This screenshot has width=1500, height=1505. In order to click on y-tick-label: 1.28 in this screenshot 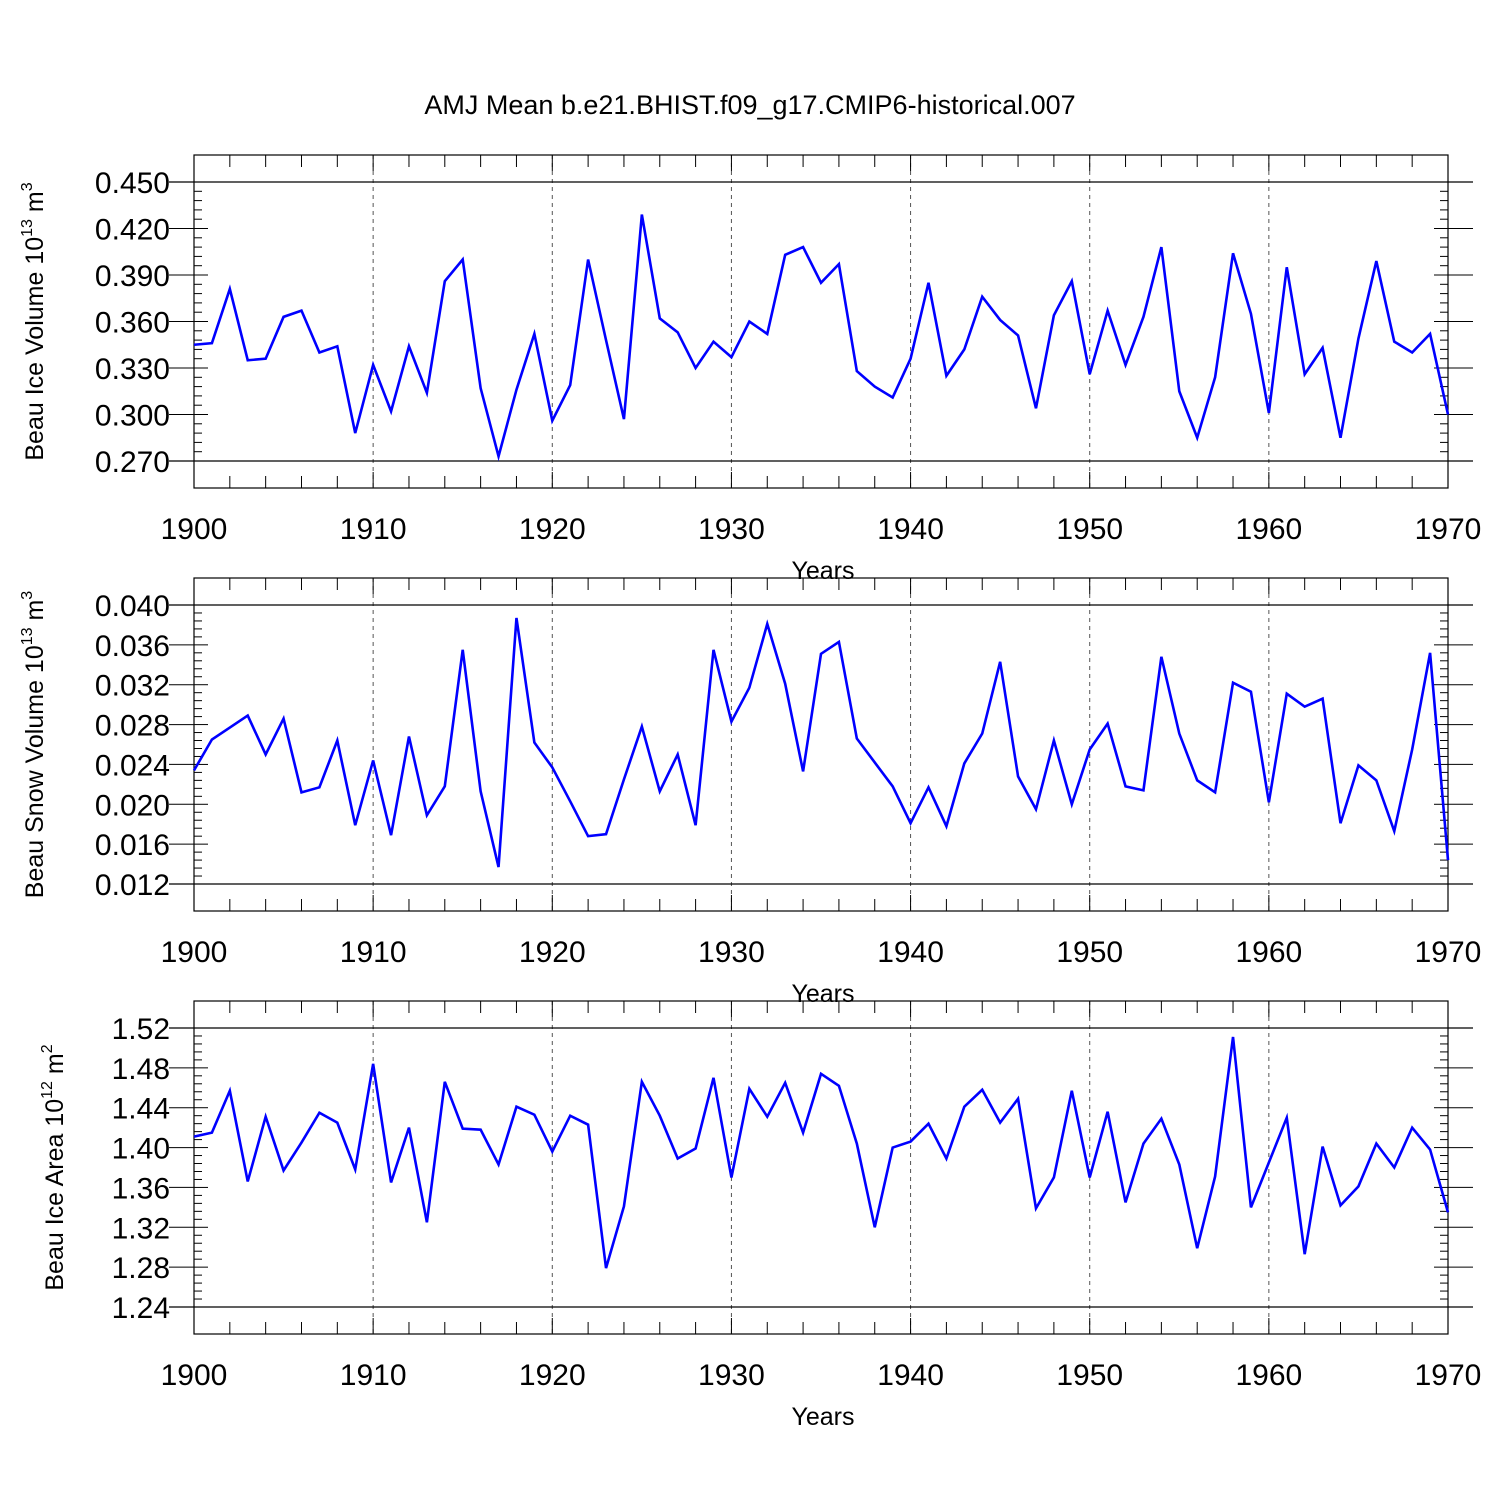, I will do `click(141, 1268)`.